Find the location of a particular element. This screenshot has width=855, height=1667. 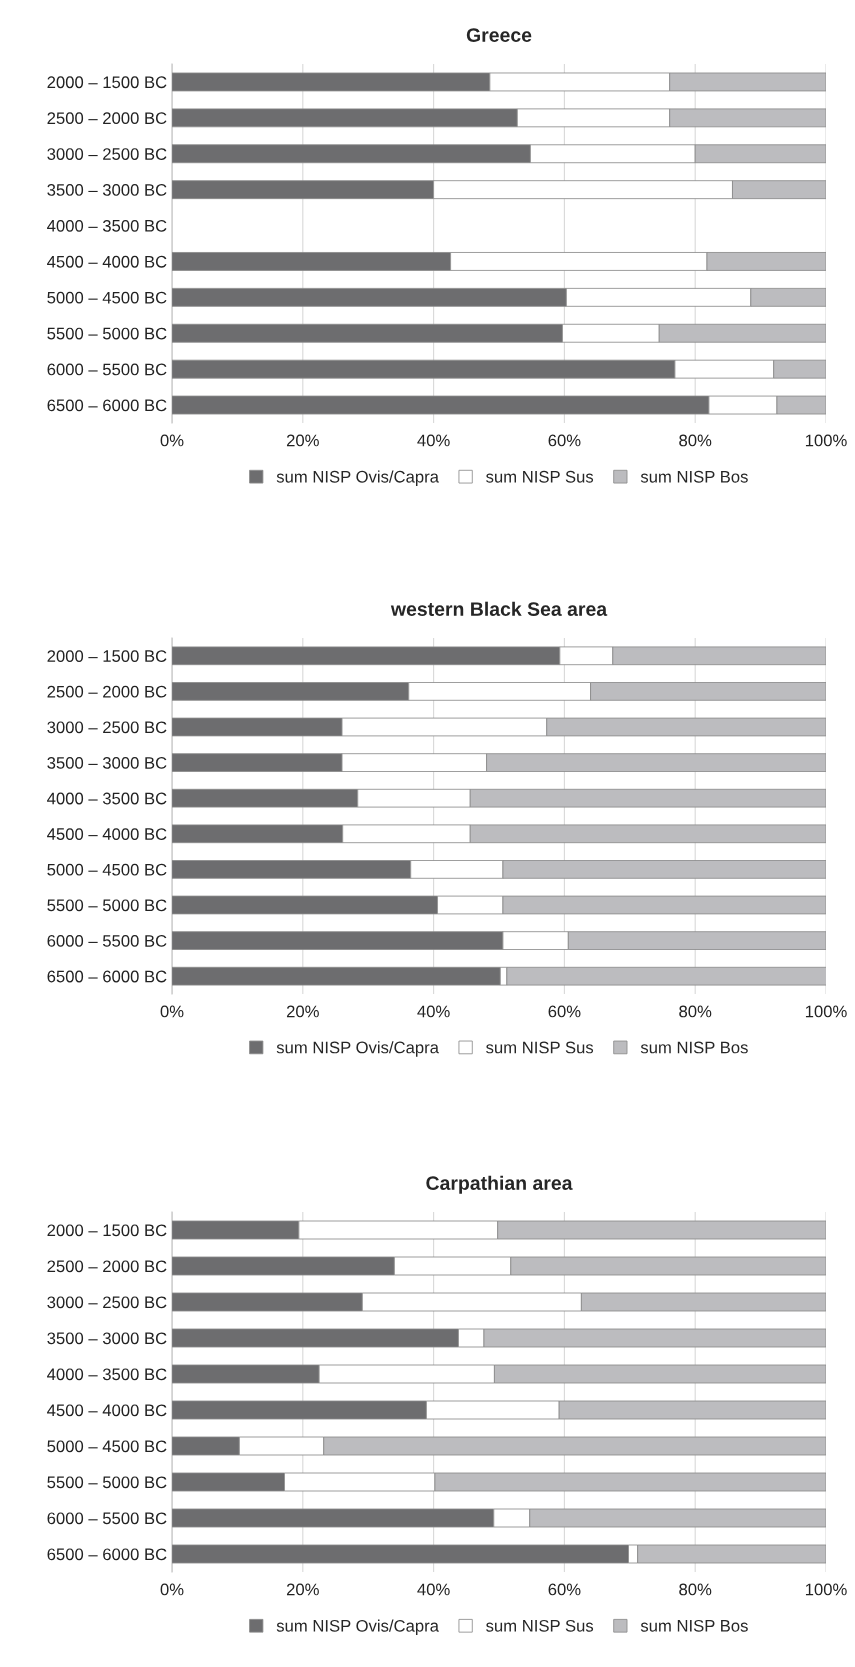

chart-title: western Black Sea area is located at coordinates (499, 608).